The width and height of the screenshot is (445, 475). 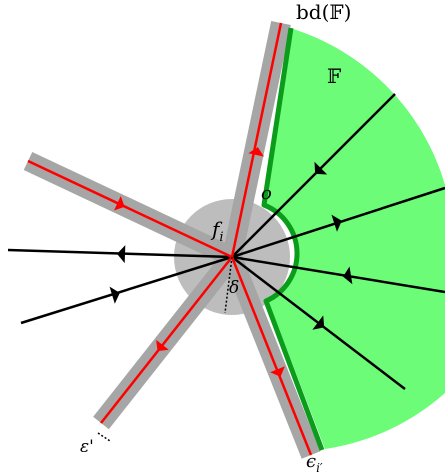 I want to click on ray-lower-left, so click(x=126, y=290).